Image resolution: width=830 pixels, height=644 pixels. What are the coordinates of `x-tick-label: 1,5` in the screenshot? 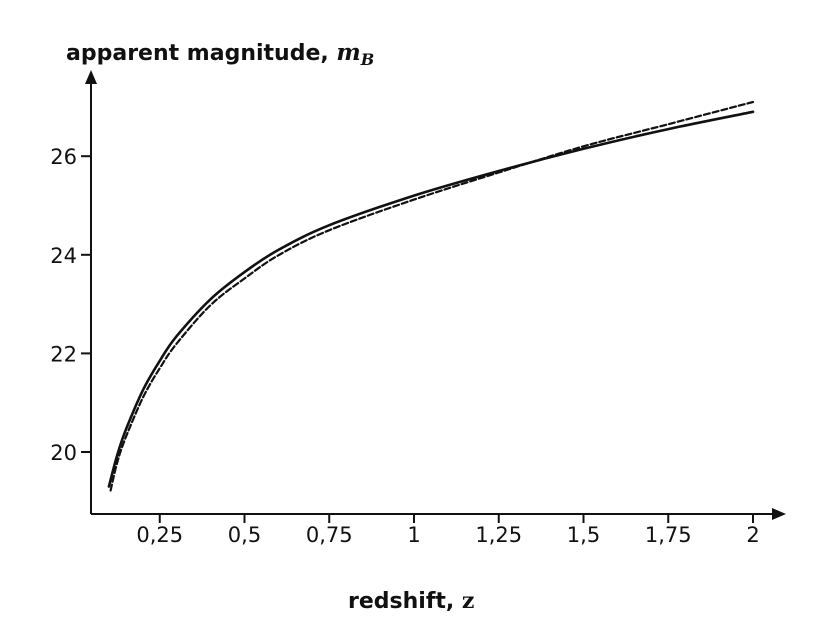 It's located at (583, 535).